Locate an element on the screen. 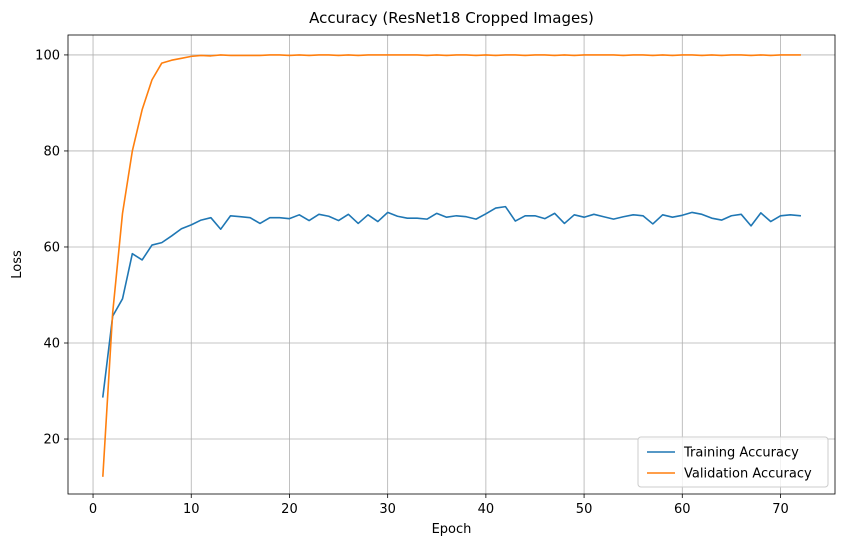  x-tick-label: 60 is located at coordinates (682, 509).